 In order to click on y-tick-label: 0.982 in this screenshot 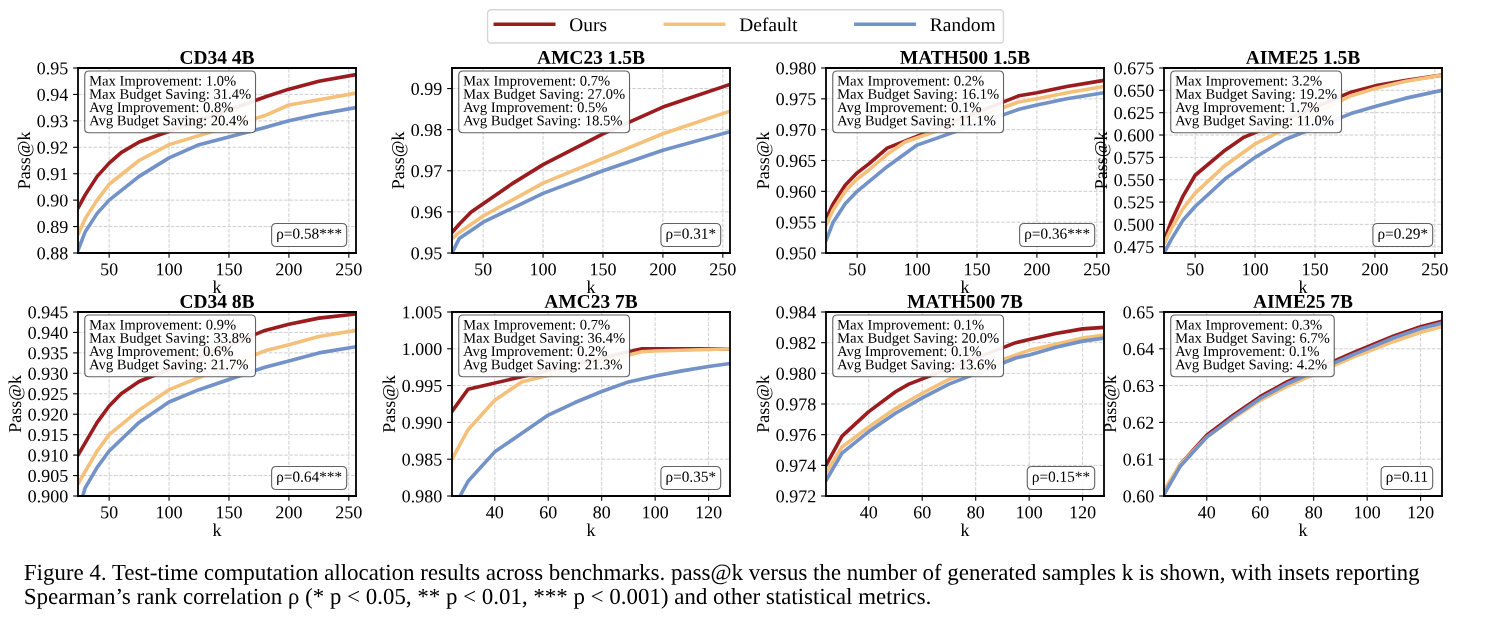, I will do `click(796, 343)`.